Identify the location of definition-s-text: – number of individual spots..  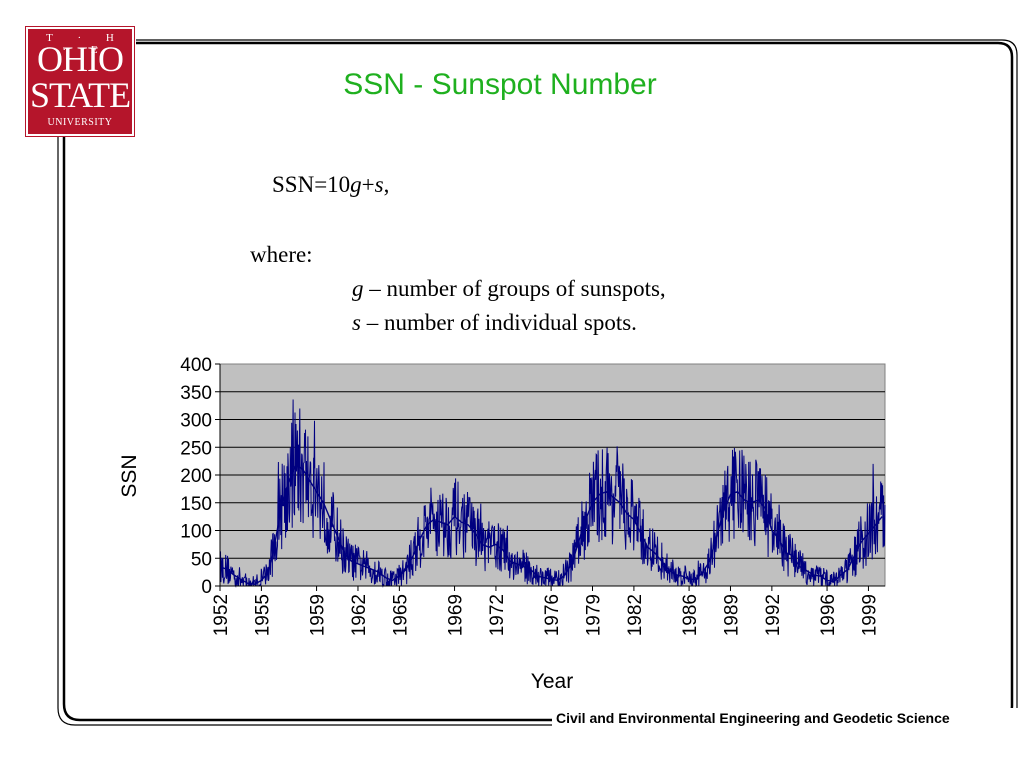
(498, 322).